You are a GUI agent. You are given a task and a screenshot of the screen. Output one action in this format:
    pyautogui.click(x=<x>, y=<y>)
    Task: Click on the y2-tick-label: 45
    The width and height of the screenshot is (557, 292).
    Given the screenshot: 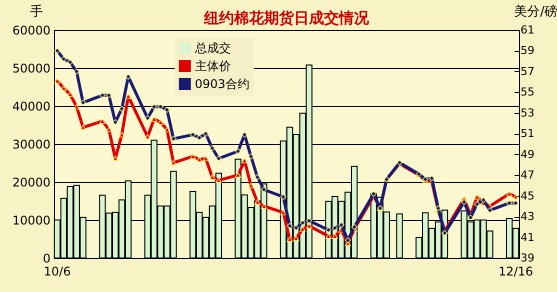 What is the action you would take?
    pyautogui.click(x=527, y=195)
    